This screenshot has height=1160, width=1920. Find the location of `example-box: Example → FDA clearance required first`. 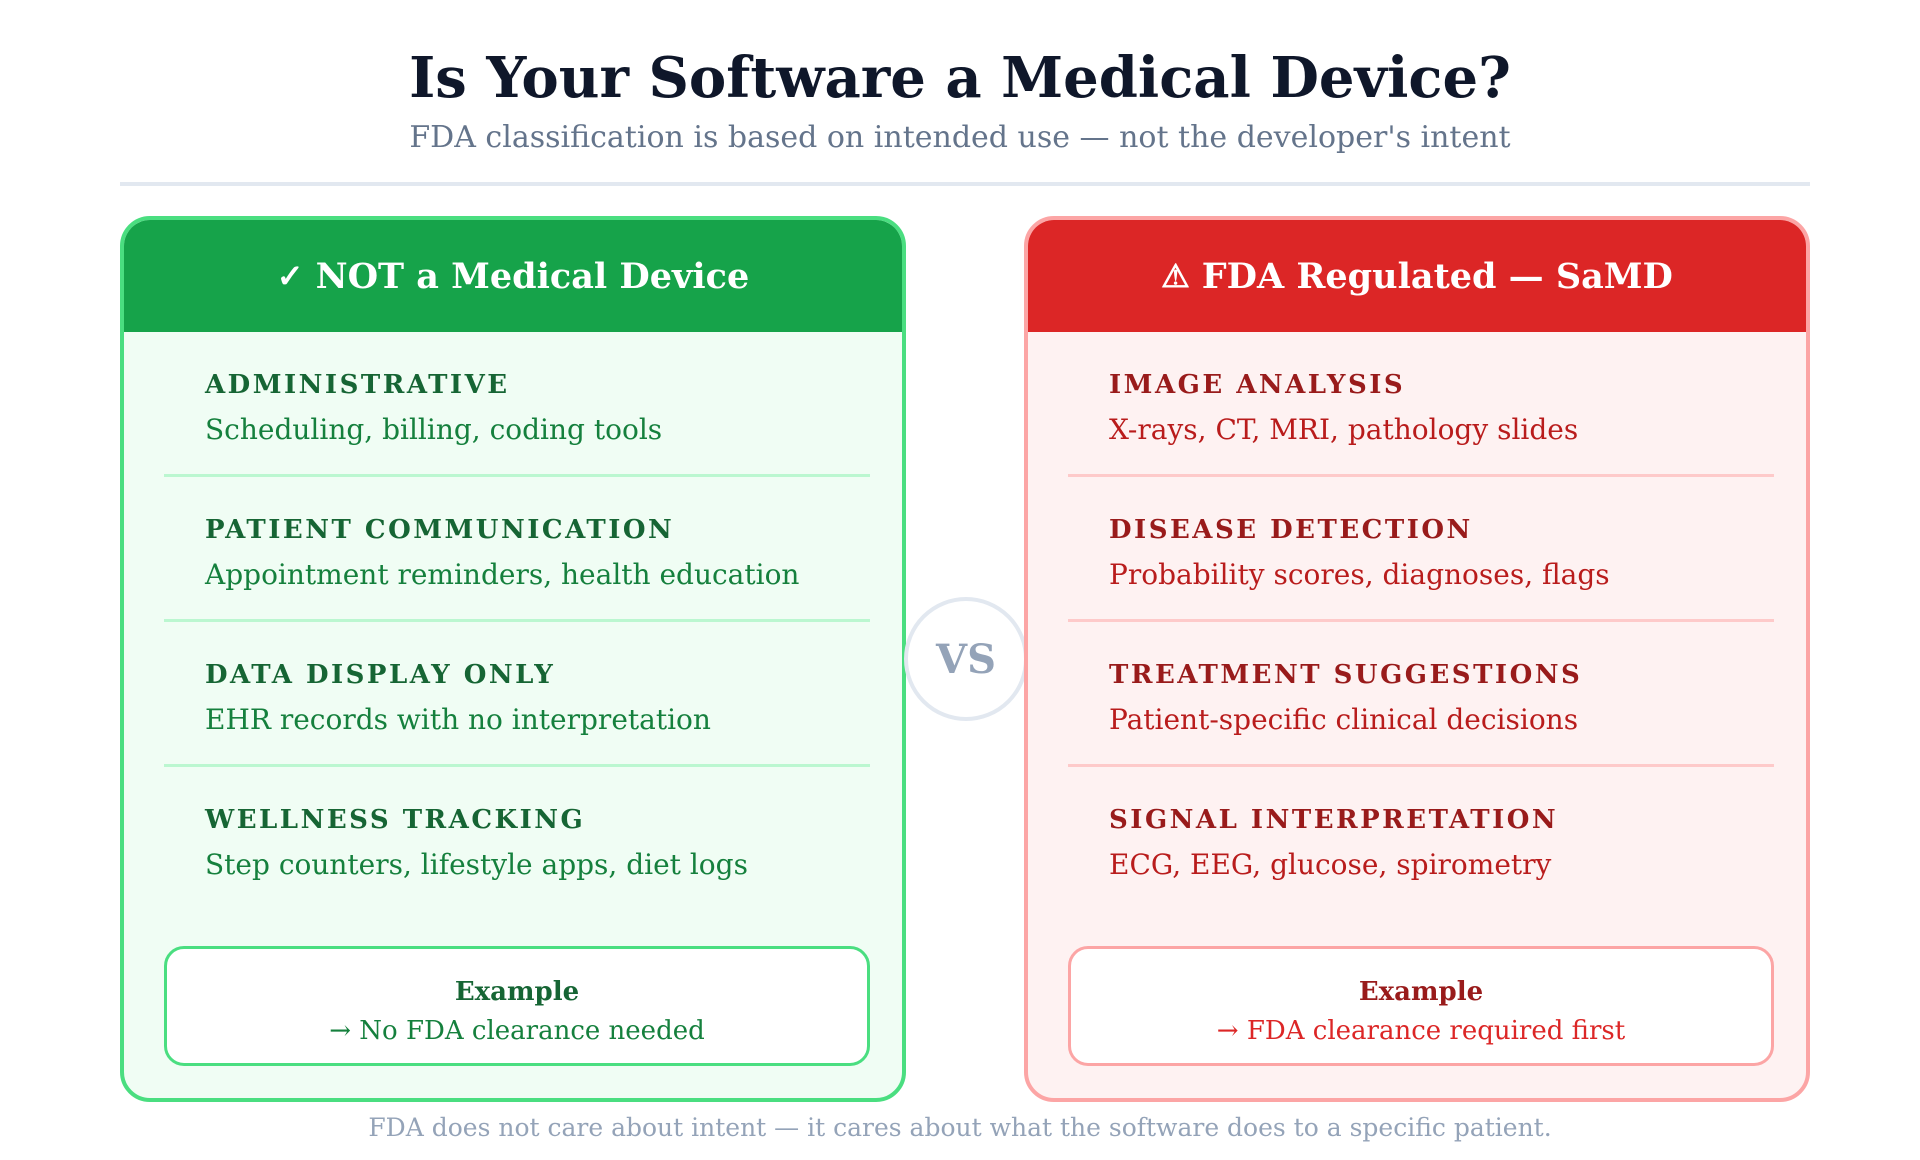

example-box: Example → FDA clearance required first is located at coordinates (1421, 1006).